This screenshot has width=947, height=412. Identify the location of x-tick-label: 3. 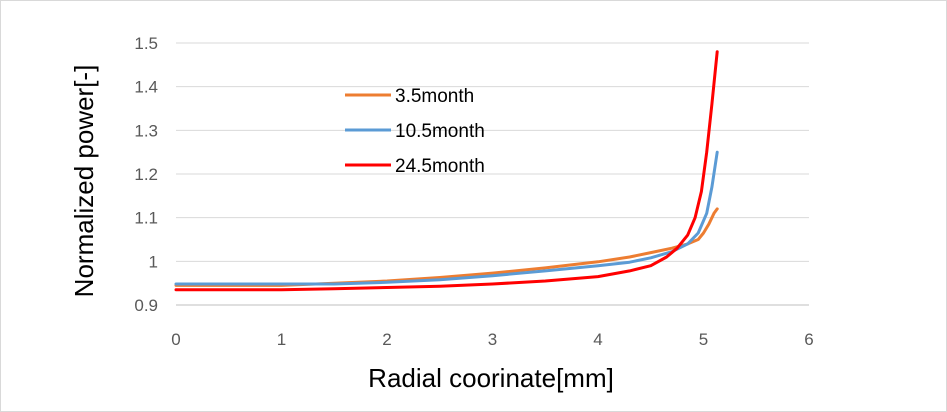
(492, 339).